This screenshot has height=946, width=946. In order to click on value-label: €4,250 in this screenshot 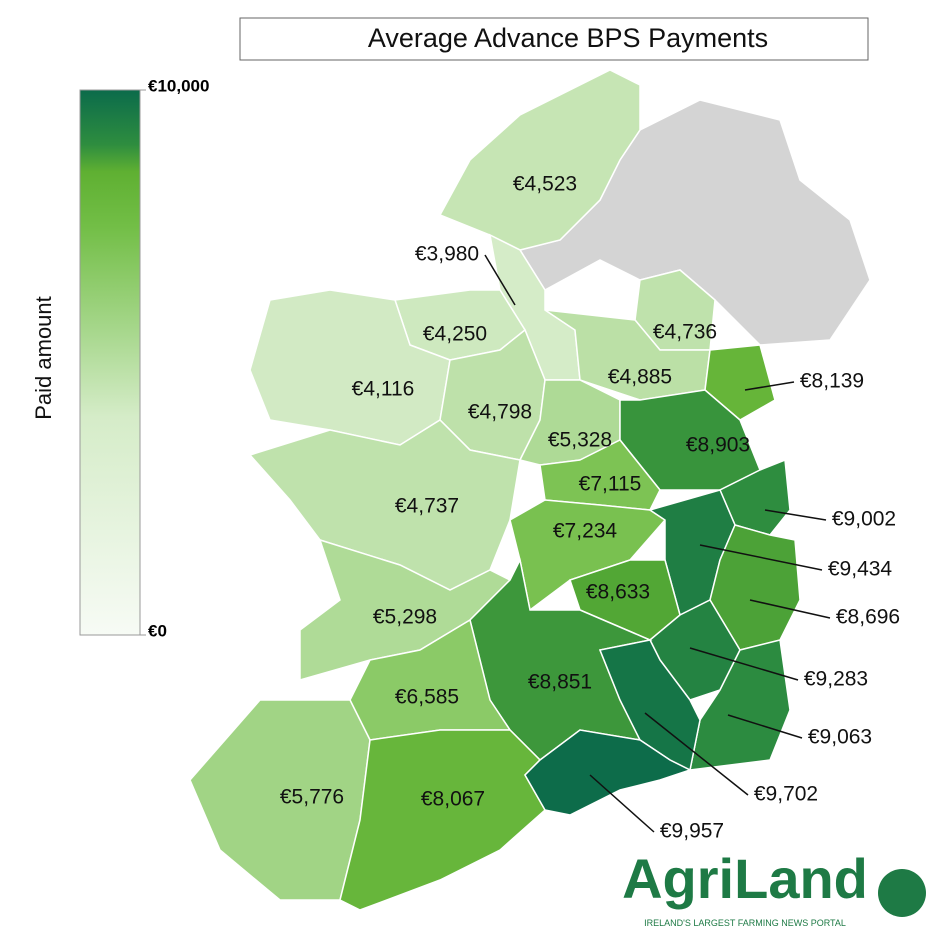, I will do `click(455, 334)`.